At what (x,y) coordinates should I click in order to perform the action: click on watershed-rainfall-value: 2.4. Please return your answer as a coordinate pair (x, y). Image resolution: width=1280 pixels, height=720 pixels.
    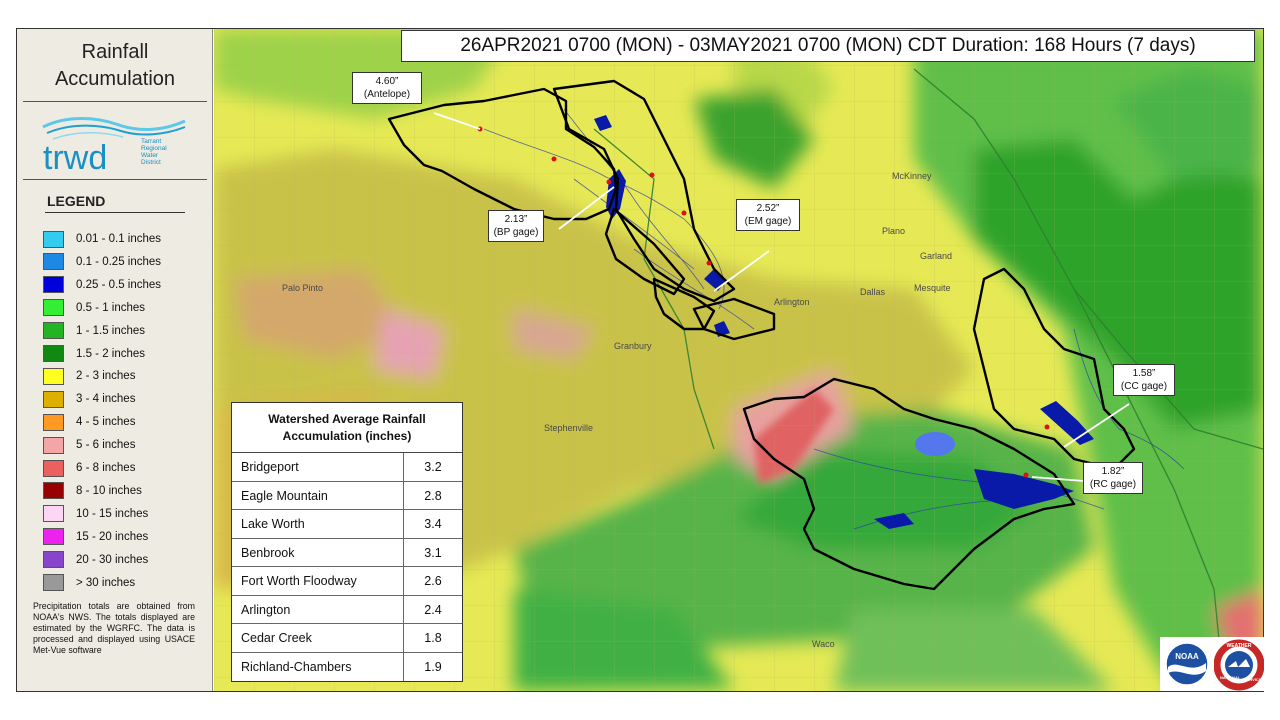
    Looking at the image, I should click on (433, 609).